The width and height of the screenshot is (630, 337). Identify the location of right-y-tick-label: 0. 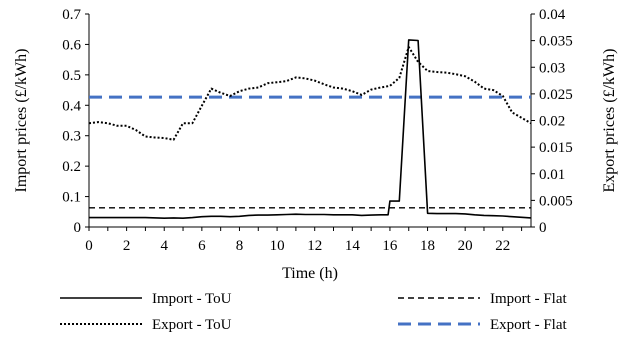
(543, 228).